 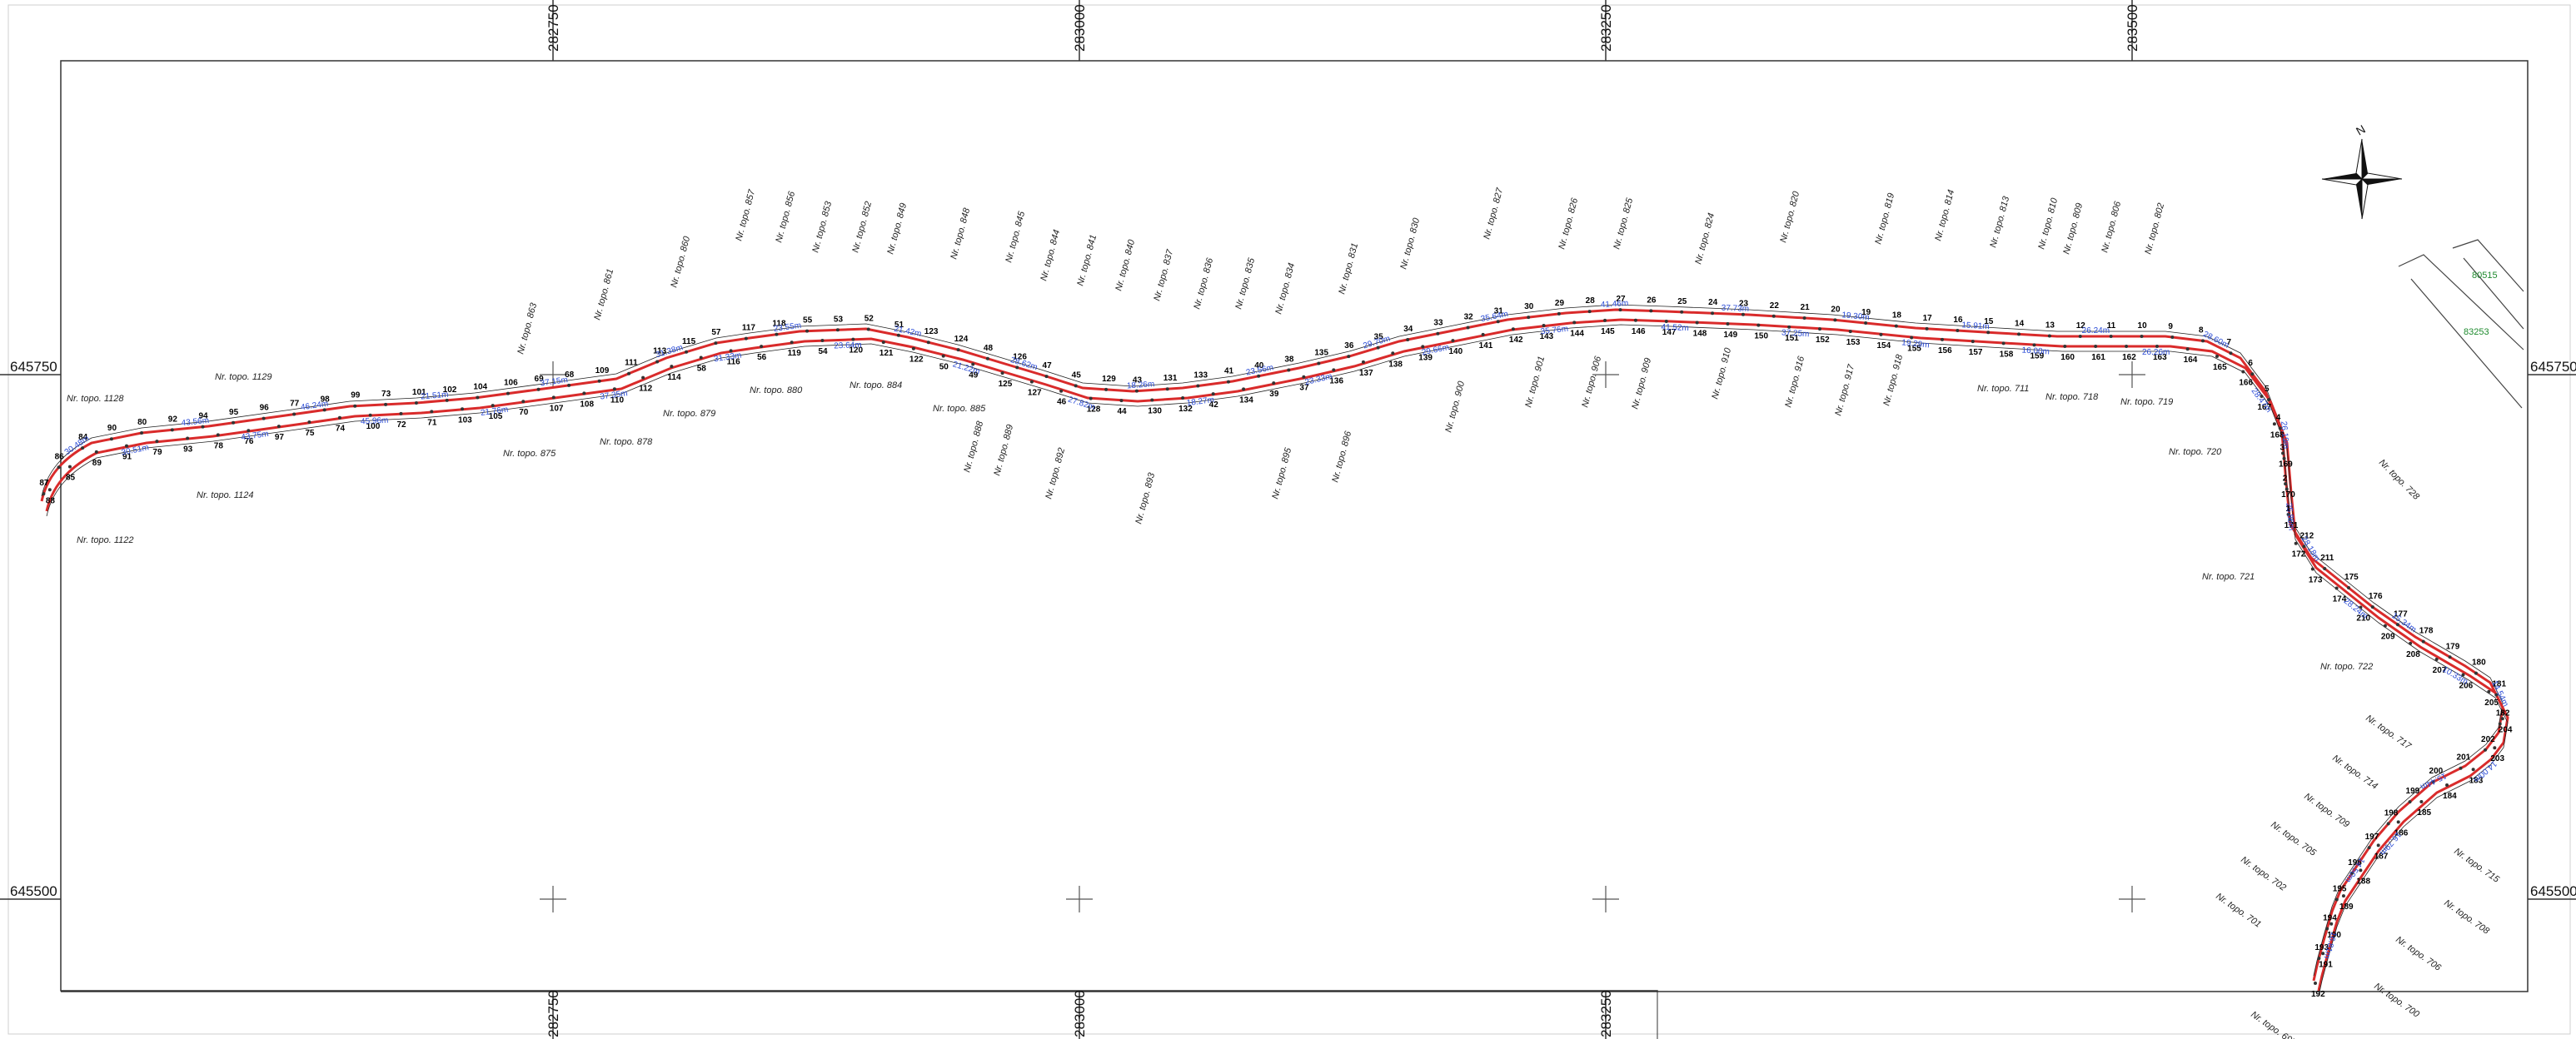 I want to click on route-point-label: 17, so click(x=1928, y=319).